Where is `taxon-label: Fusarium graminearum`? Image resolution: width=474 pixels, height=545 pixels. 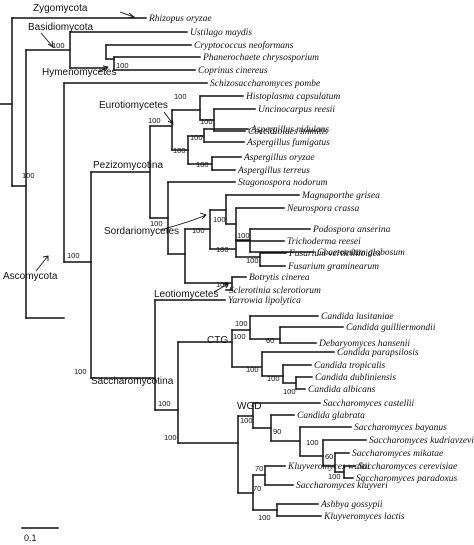 taxon-label: Fusarium graminearum is located at coordinates (333, 267).